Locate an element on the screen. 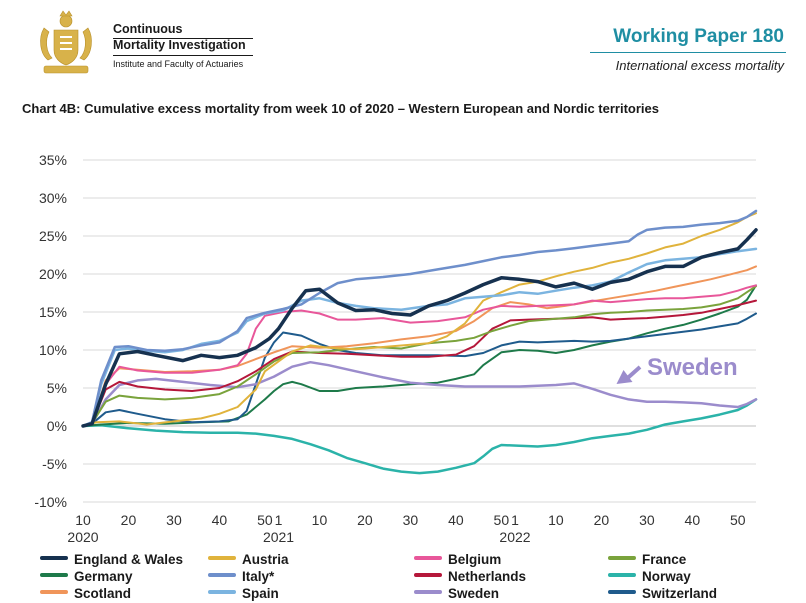 The width and height of the screenshot is (806, 603). legend-label: Italy* is located at coordinates (258, 576).